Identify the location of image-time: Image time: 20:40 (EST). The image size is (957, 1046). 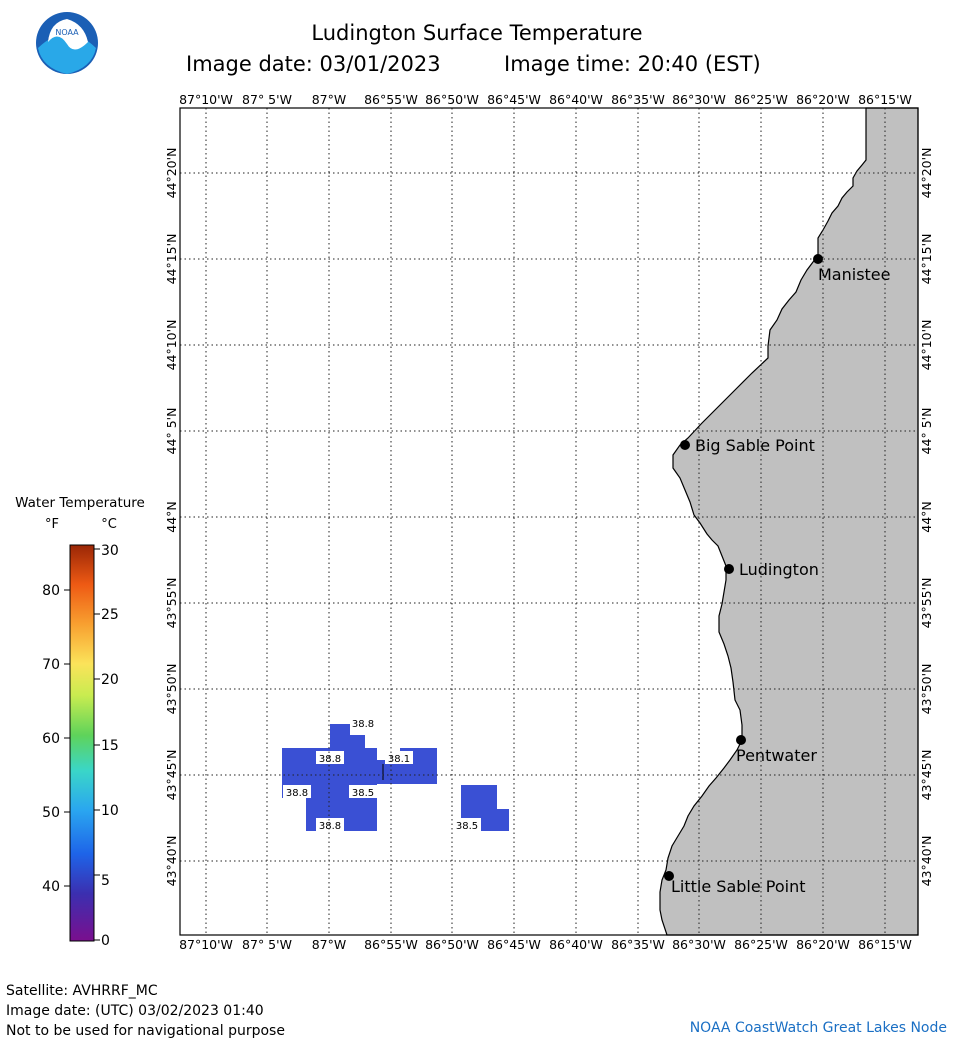
(632, 64).